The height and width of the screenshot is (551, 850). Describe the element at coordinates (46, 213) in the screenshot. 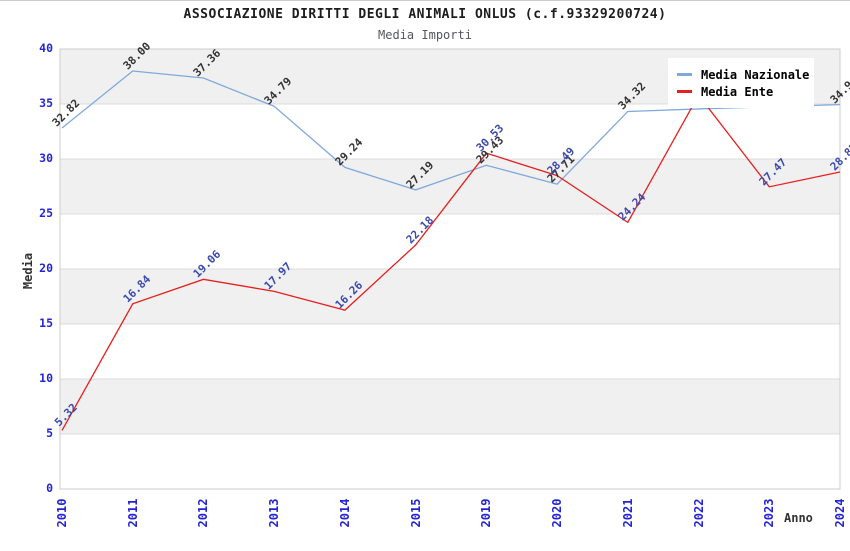

I see `y-tick-label: 25` at that location.